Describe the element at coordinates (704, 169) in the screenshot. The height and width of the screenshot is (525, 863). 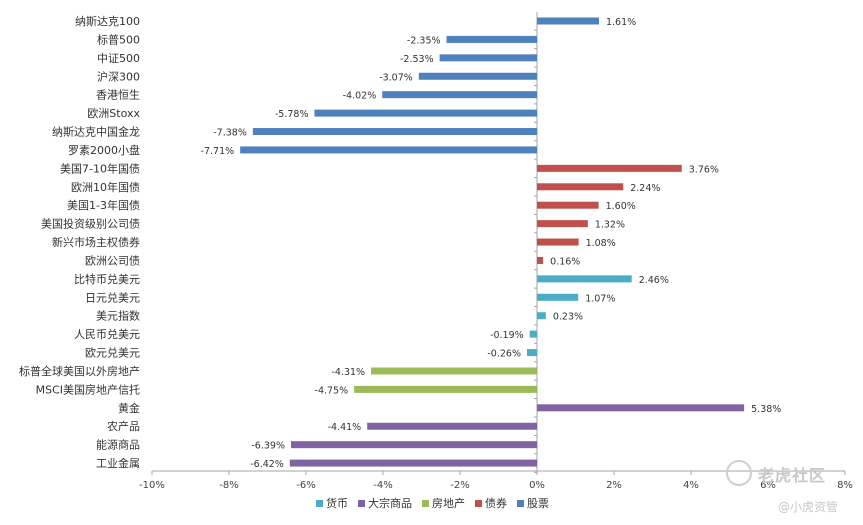
I see `data-label: 3.76%` at that location.